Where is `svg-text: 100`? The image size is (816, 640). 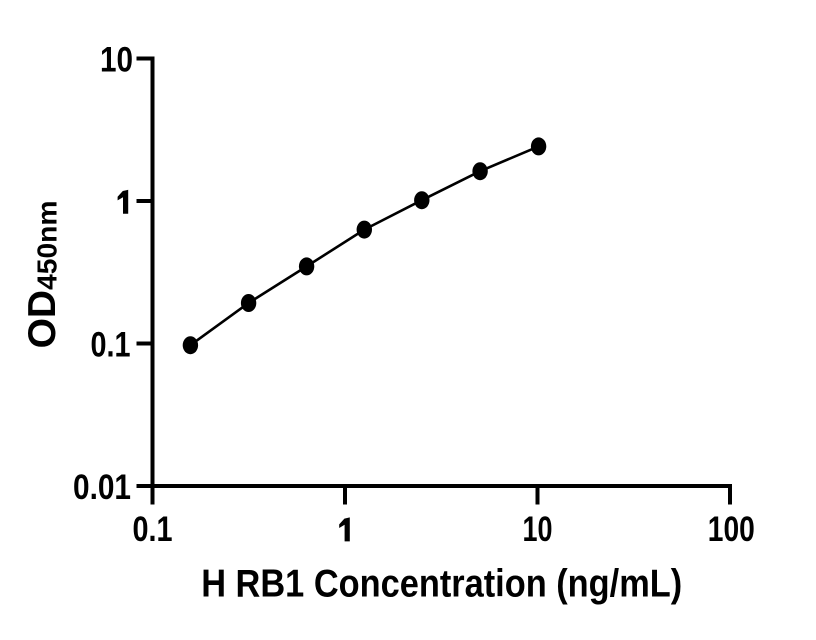 svg-text: 100 is located at coordinates (731, 529).